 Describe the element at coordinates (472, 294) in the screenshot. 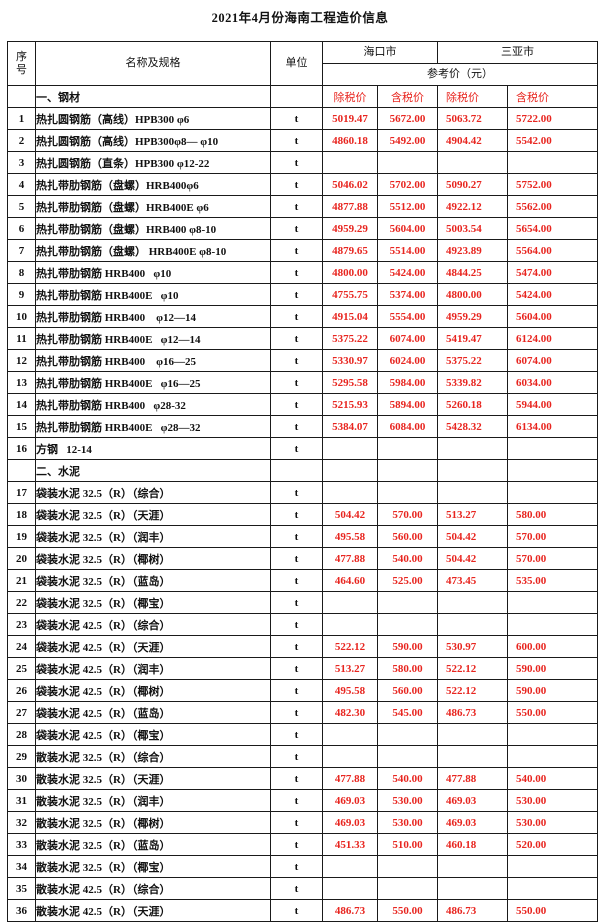

I see `price-sanya-extax: 4800.00` at that location.